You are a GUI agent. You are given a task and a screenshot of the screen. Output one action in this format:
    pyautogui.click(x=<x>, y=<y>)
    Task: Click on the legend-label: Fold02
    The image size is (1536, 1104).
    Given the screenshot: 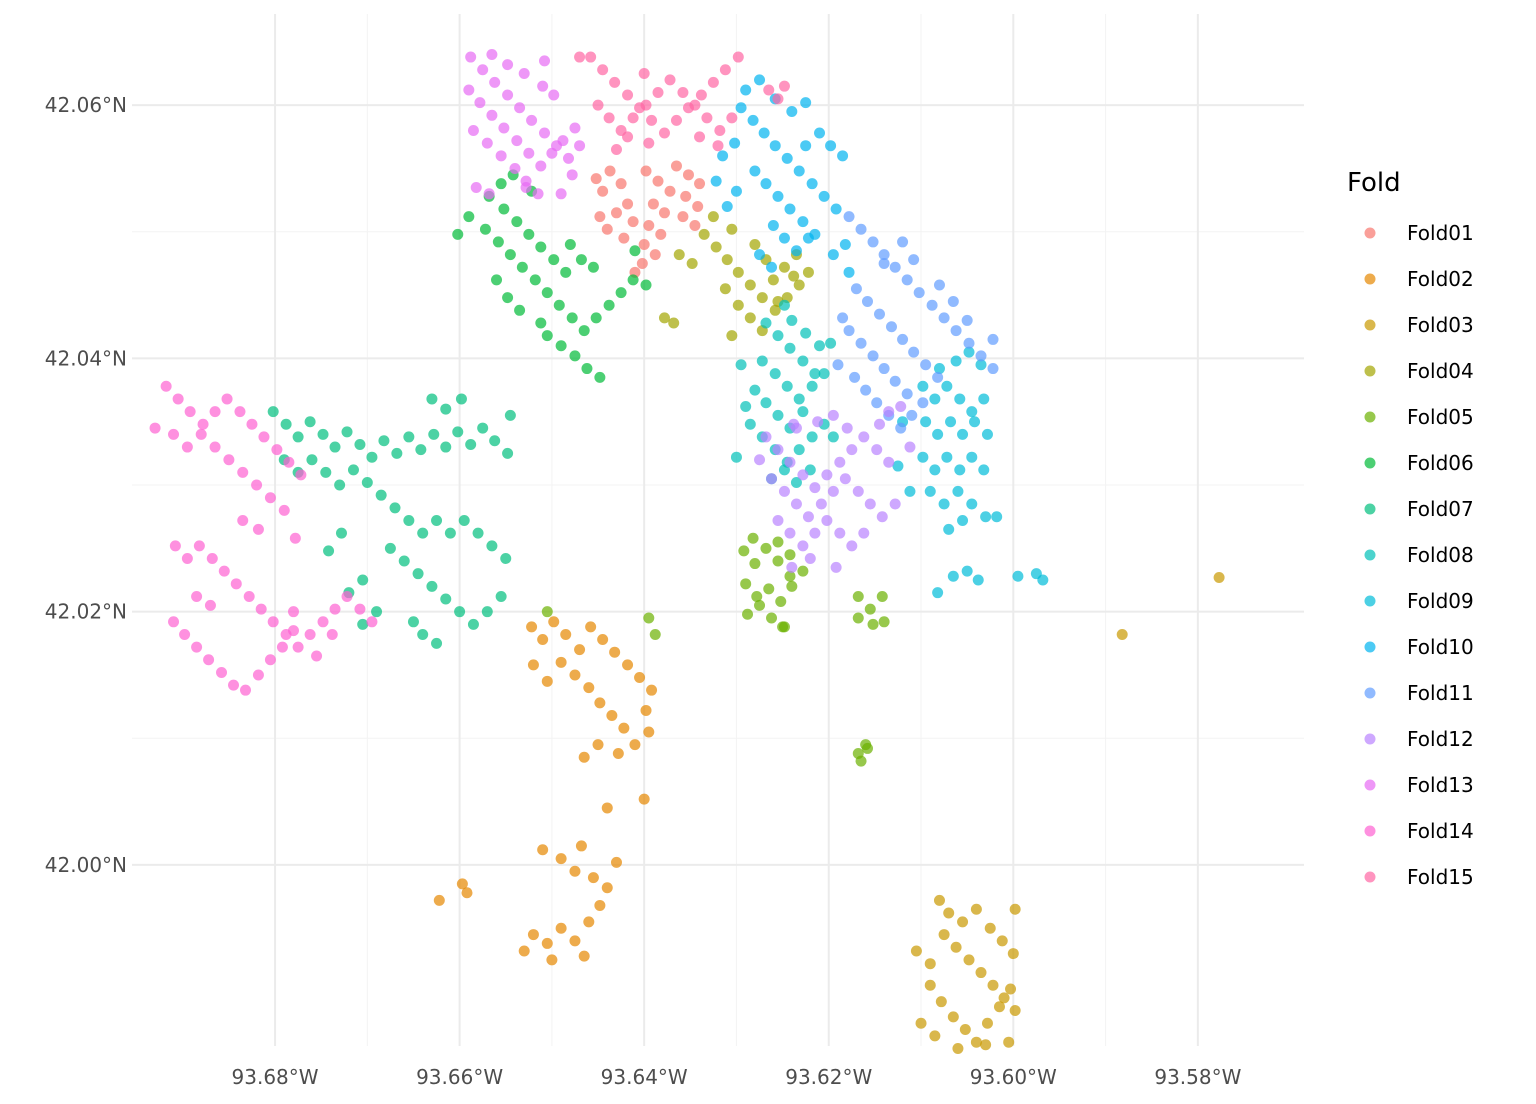 What is the action you would take?
    pyautogui.click(x=1440, y=279)
    